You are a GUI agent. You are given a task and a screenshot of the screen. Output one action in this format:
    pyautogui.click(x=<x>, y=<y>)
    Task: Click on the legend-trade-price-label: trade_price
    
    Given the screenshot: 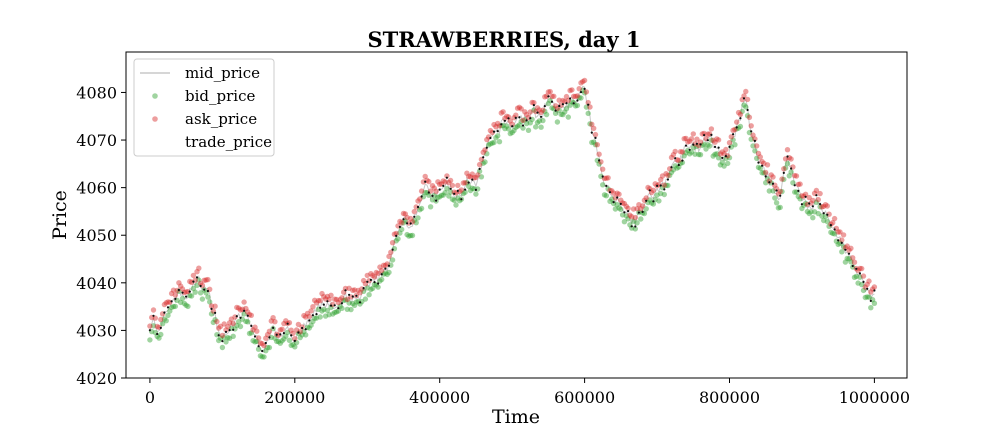 What is the action you would take?
    pyautogui.click(x=228, y=142)
    